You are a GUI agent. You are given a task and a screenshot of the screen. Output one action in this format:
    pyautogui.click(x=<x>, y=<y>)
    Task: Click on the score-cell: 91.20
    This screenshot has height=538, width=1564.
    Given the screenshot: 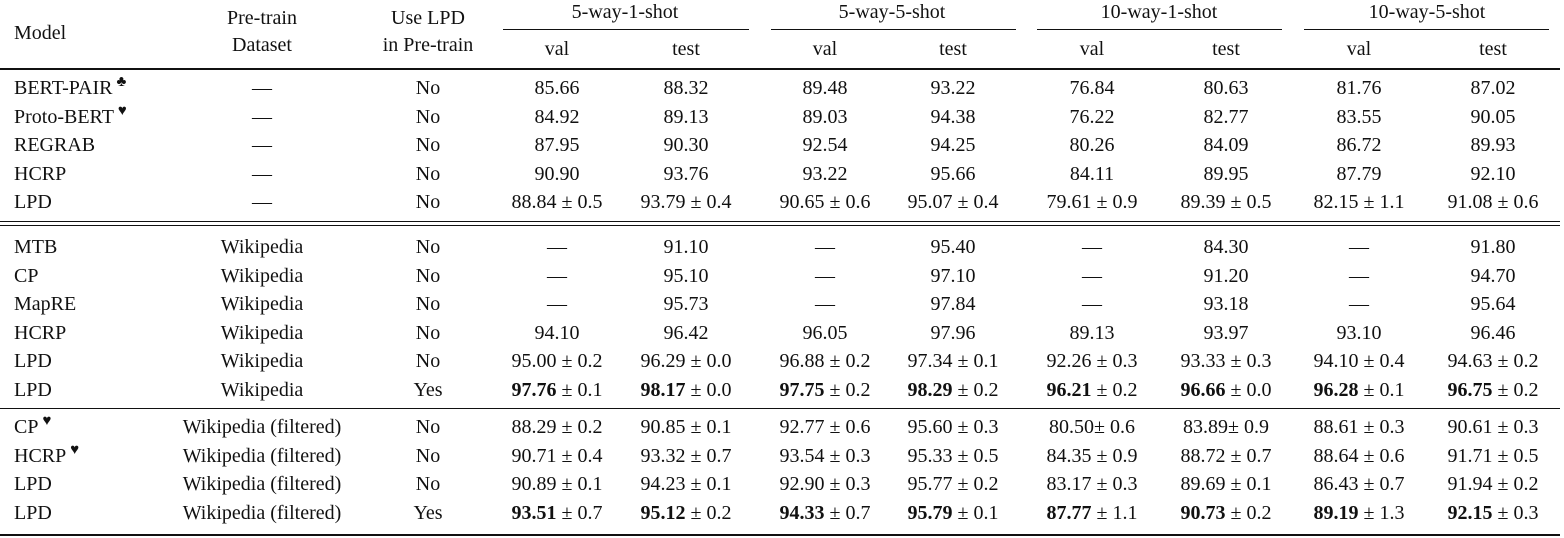 What is the action you would take?
    pyautogui.click(x=1226, y=276)
    